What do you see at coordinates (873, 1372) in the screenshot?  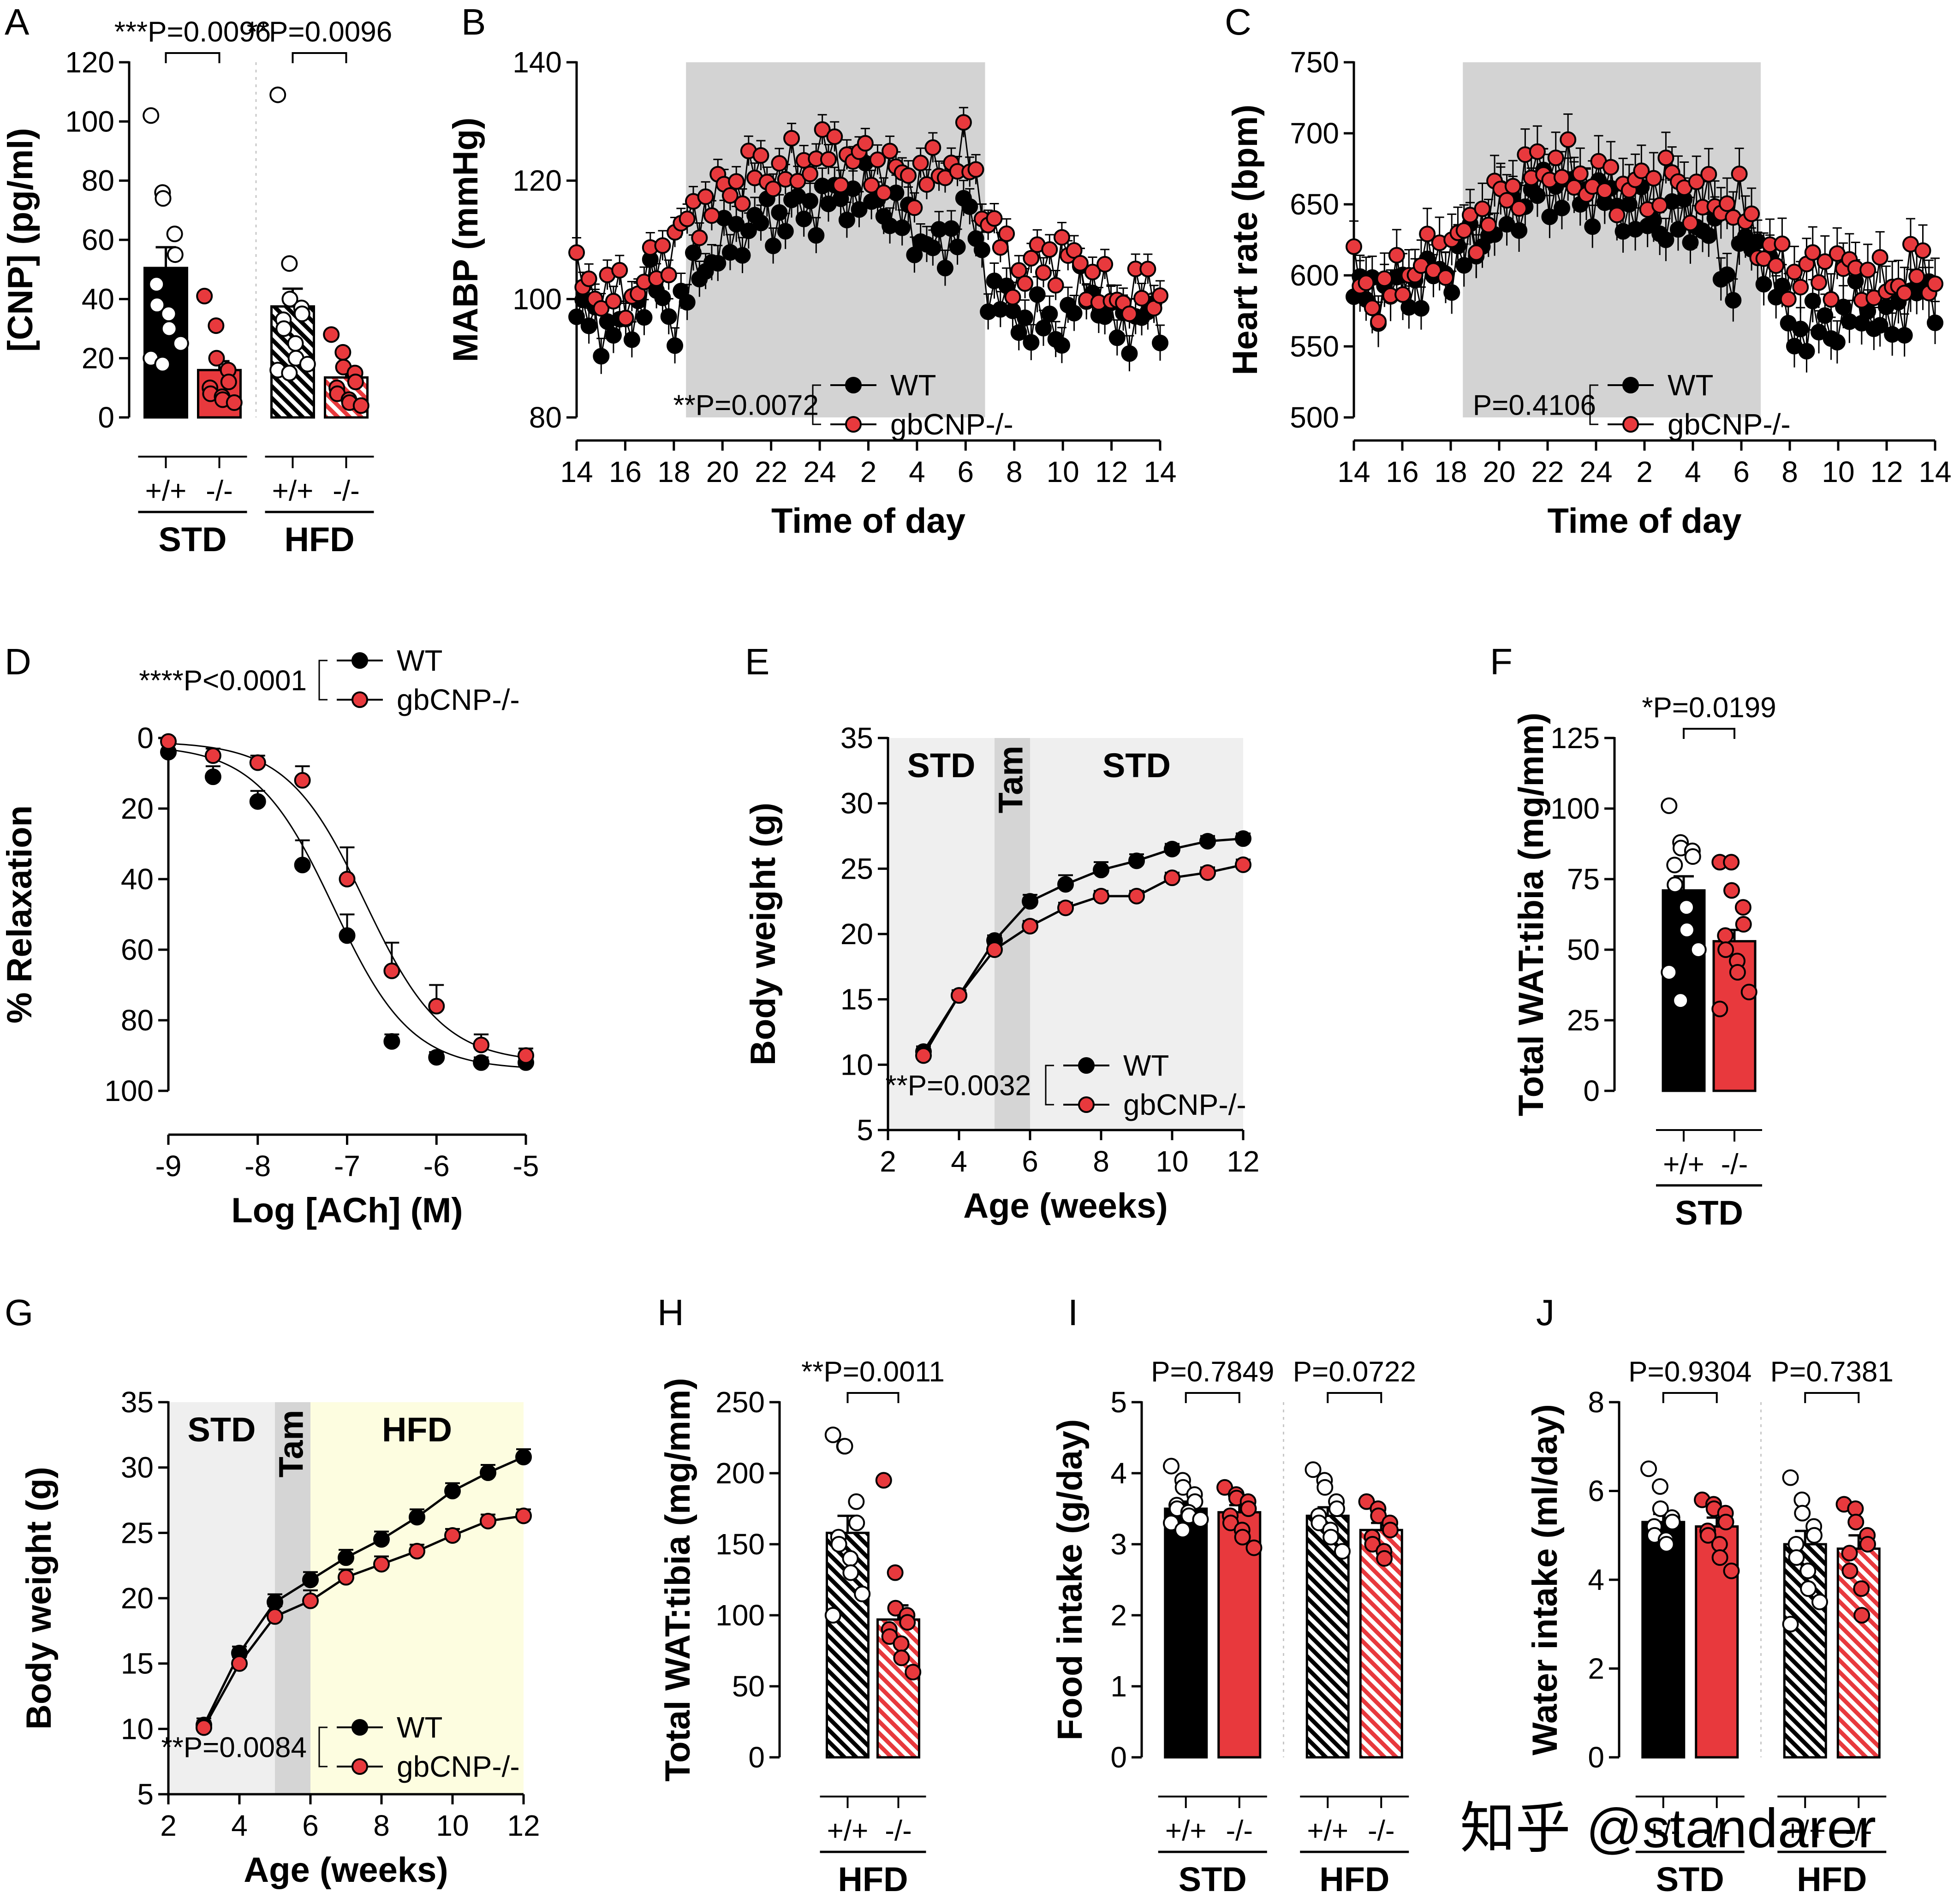 I see `p-value: **P=0.0011` at bounding box center [873, 1372].